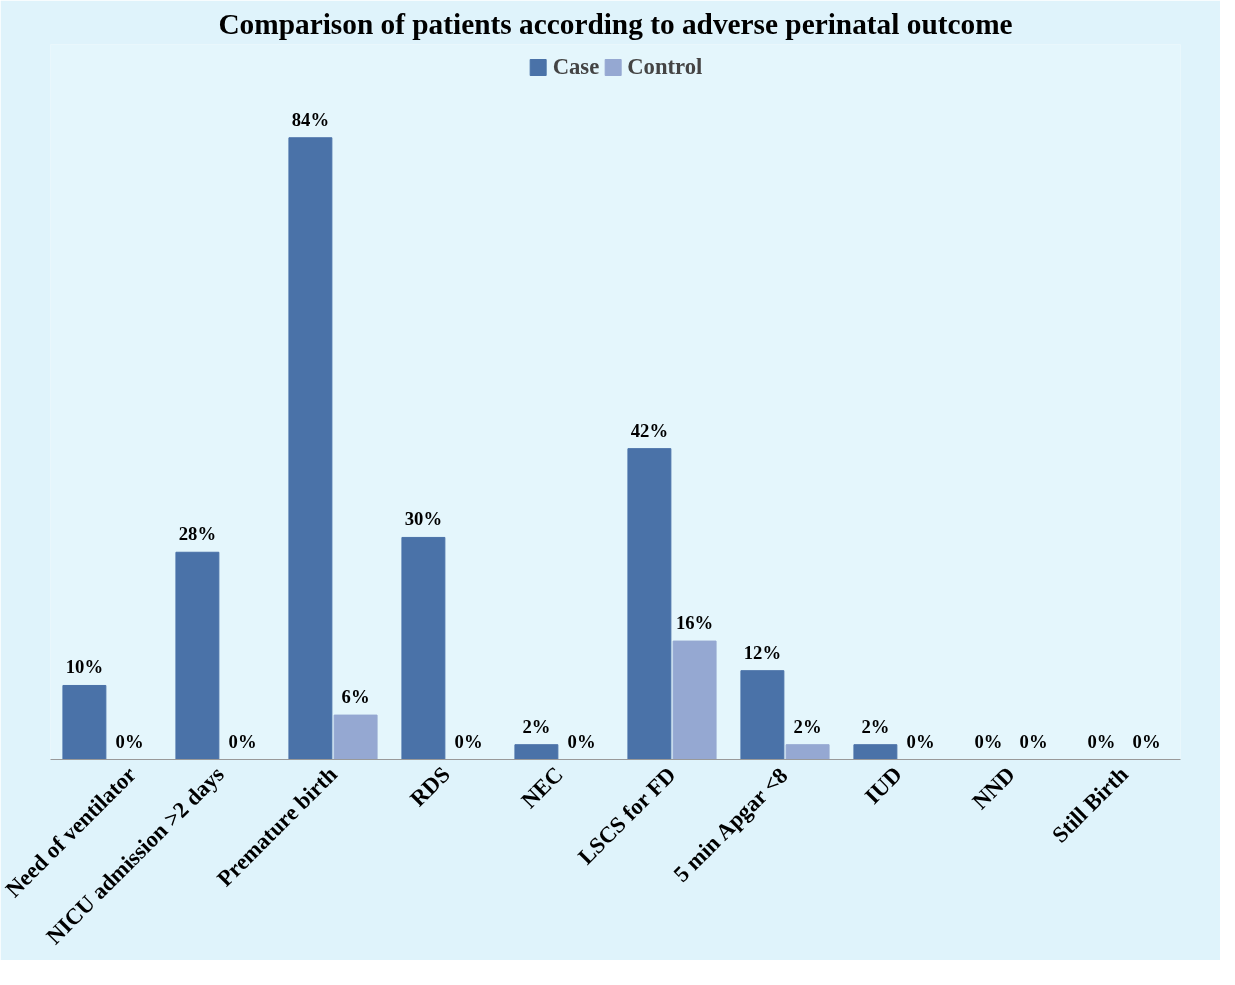 The height and width of the screenshot is (985, 1235). Describe the element at coordinates (762, 652) in the screenshot. I see `data-label: 12%` at that location.